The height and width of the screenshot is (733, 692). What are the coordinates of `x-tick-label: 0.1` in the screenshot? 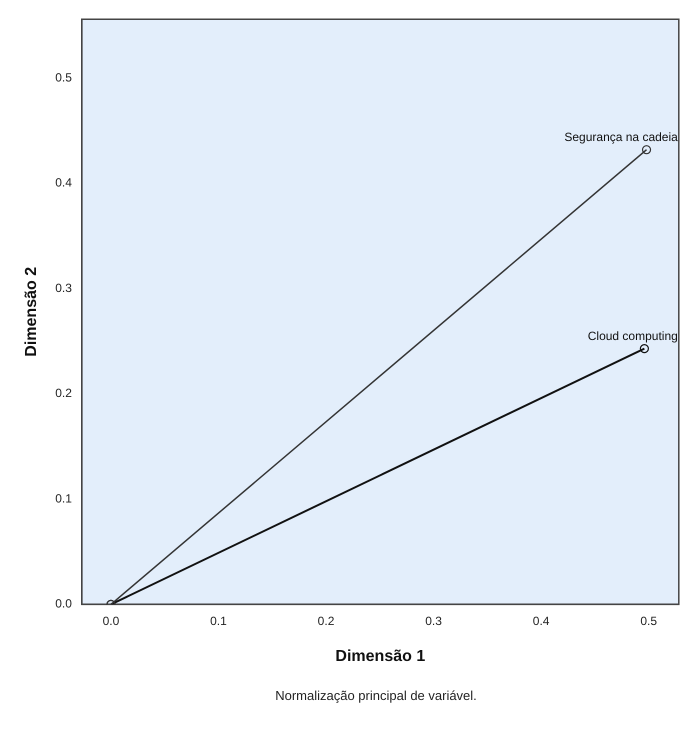 It's located at (219, 621).